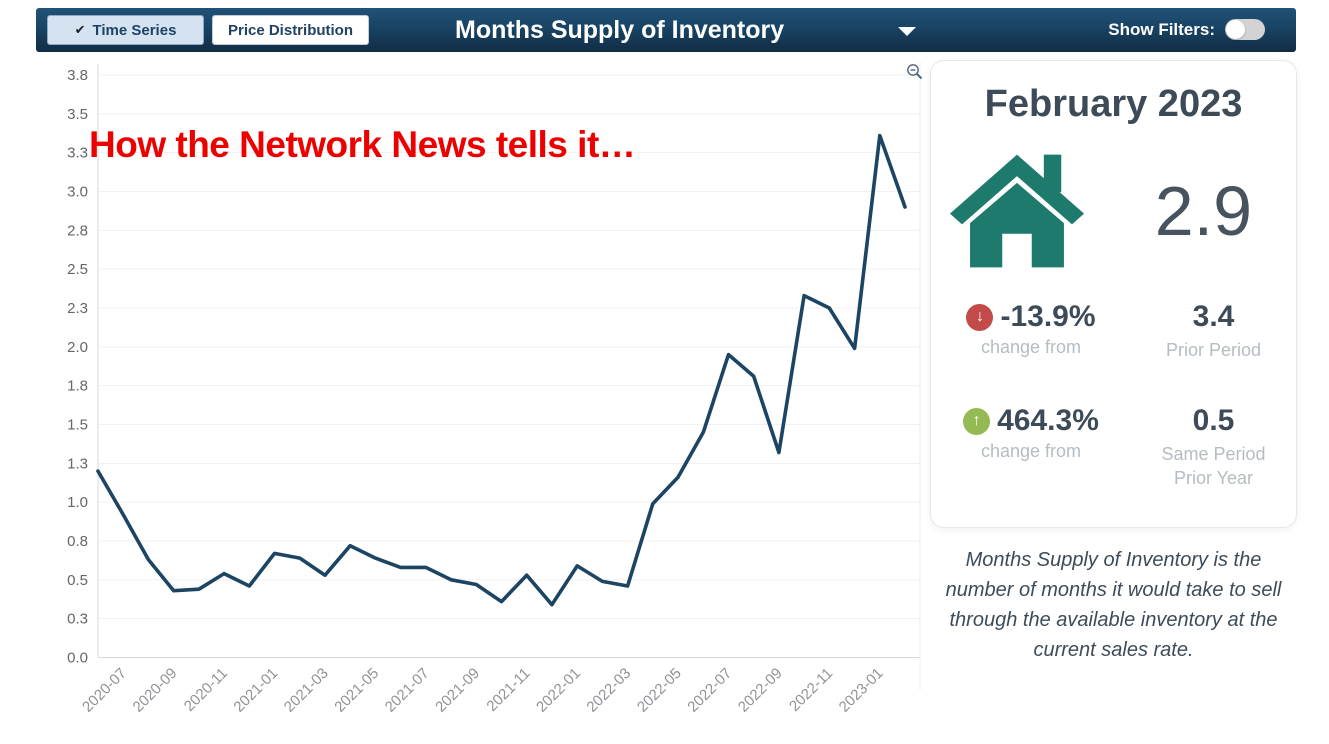  What do you see at coordinates (77, 502) in the screenshot?
I see `y-axis-tick-label: 1.0` at bounding box center [77, 502].